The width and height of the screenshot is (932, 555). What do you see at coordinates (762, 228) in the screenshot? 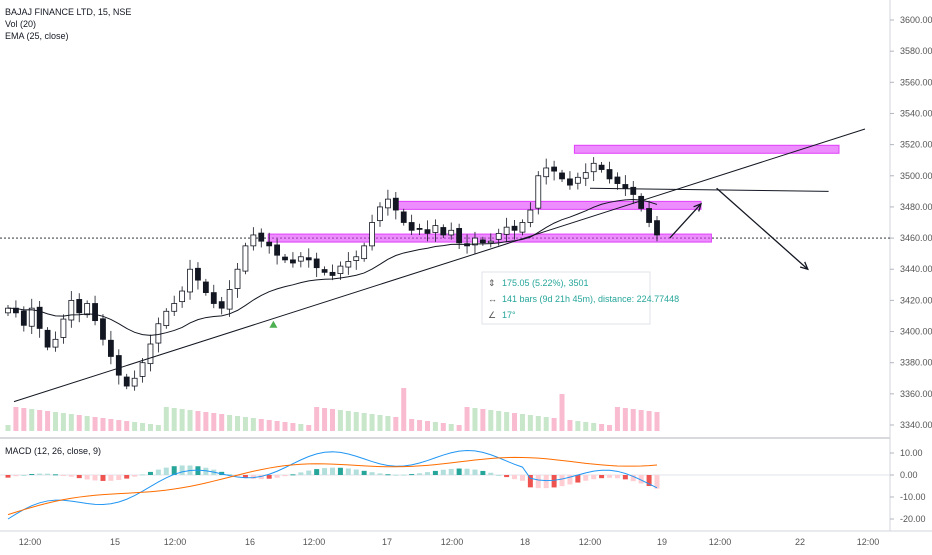
I see `projection-arrow` at bounding box center [762, 228].